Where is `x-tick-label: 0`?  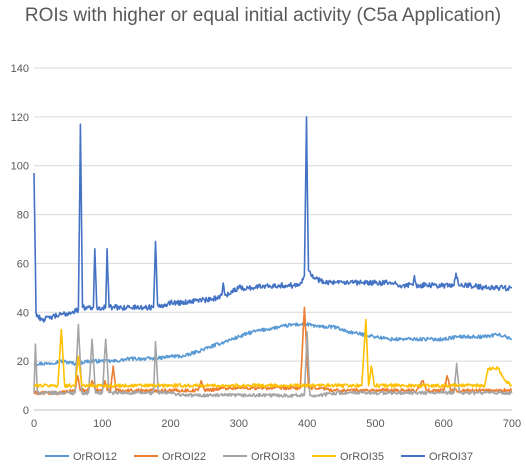
x-tick-label: 0 is located at coordinates (34, 424).